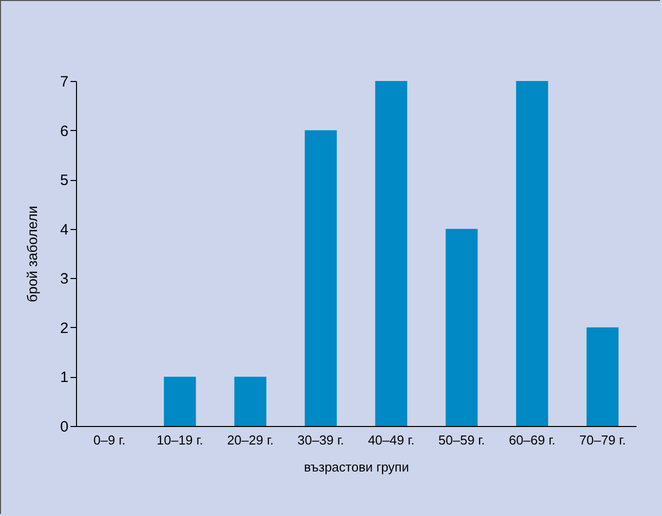 Image resolution: width=662 pixels, height=516 pixels. What do you see at coordinates (532, 440) in the screenshot?
I see `x-tick-label: 60–69 г.` at bounding box center [532, 440].